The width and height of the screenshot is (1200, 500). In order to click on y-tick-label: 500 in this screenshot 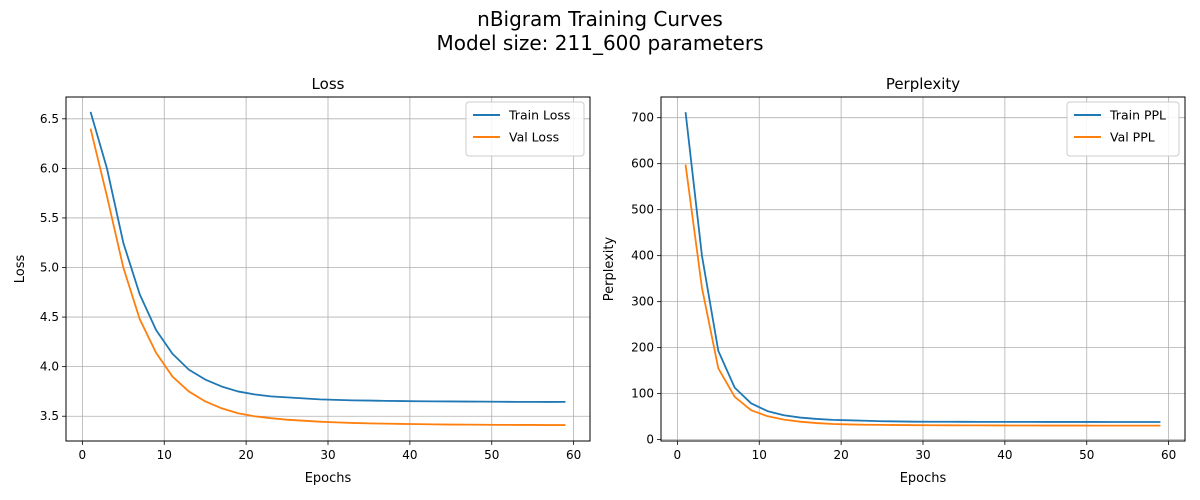, I will do `click(642, 210)`.